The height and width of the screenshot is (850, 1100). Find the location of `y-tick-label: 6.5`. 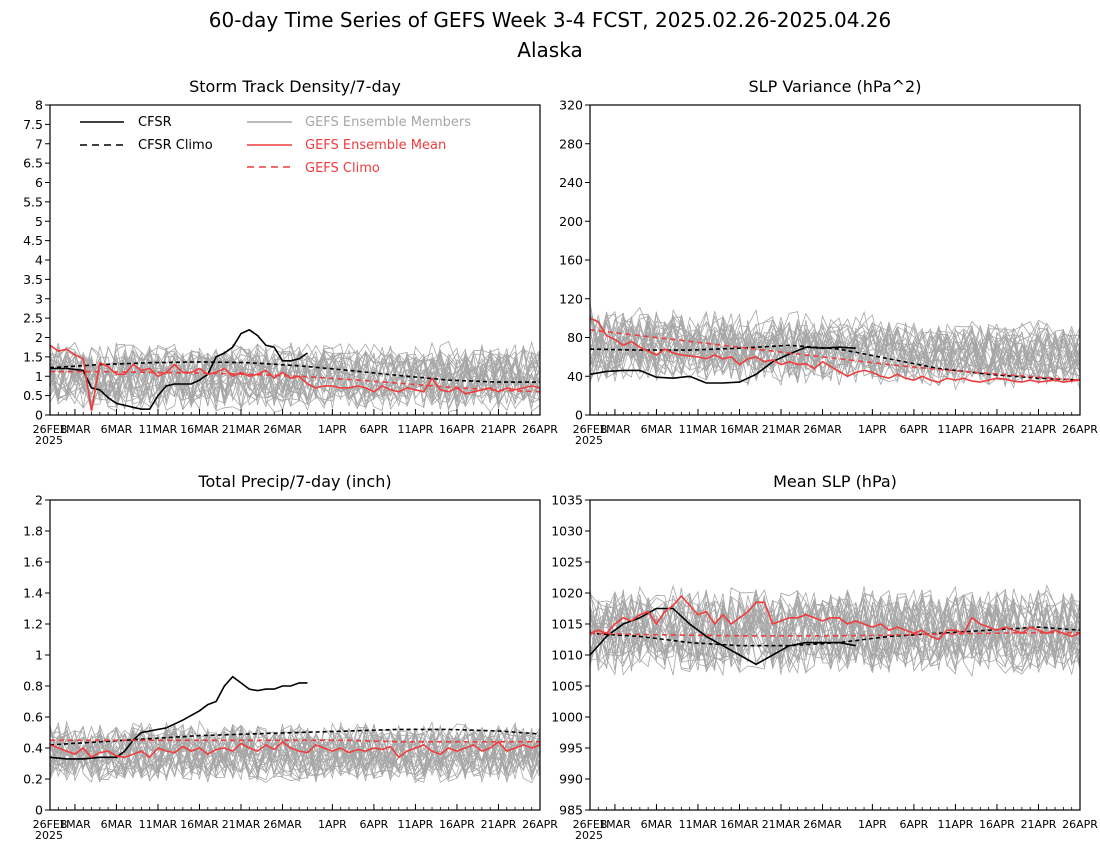

y-tick-label: 6.5 is located at coordinates (33, 163).